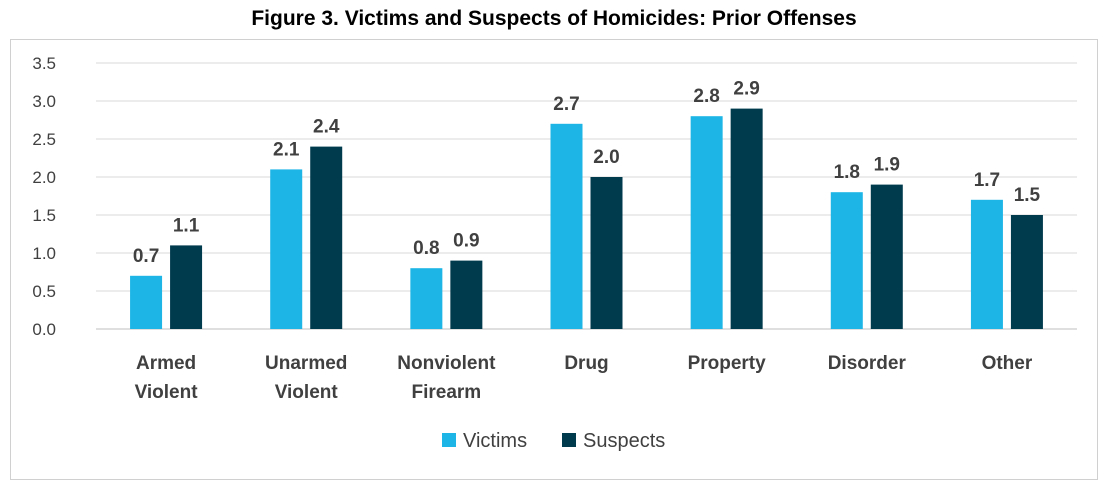  What do you see at coordinates (887, 165) in the screenshot?
I see `data-label-suspects: 1.9` at bounding box center [887, 165].